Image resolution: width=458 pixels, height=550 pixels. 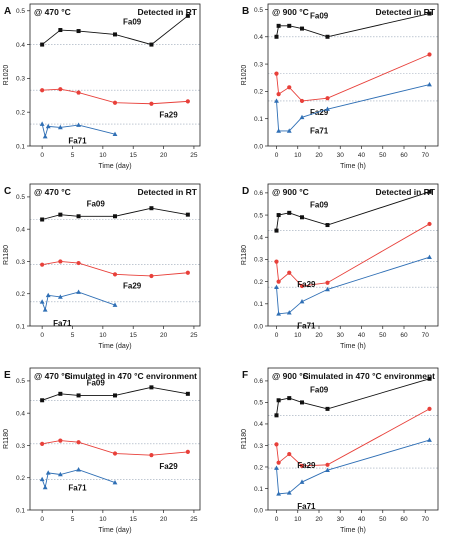 What do you see at coordinates (134, 335) in the screenshot?
I see `x-tick-label: 15` at bounding box center [134, 335].